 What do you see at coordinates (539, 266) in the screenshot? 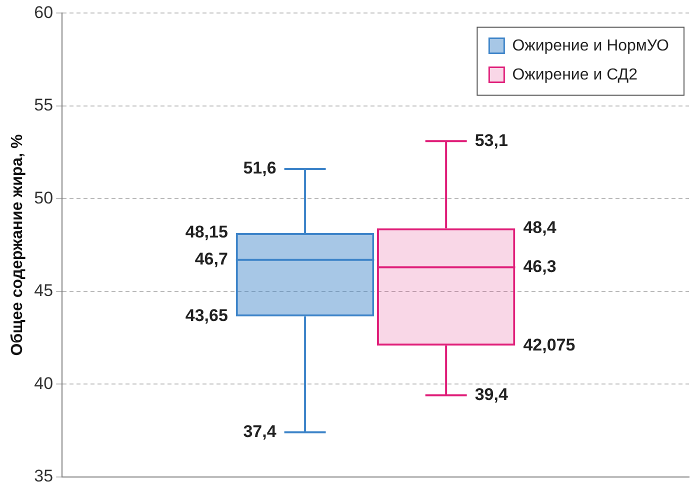
I see `text: 46,3` at bounding box center [539, 266].